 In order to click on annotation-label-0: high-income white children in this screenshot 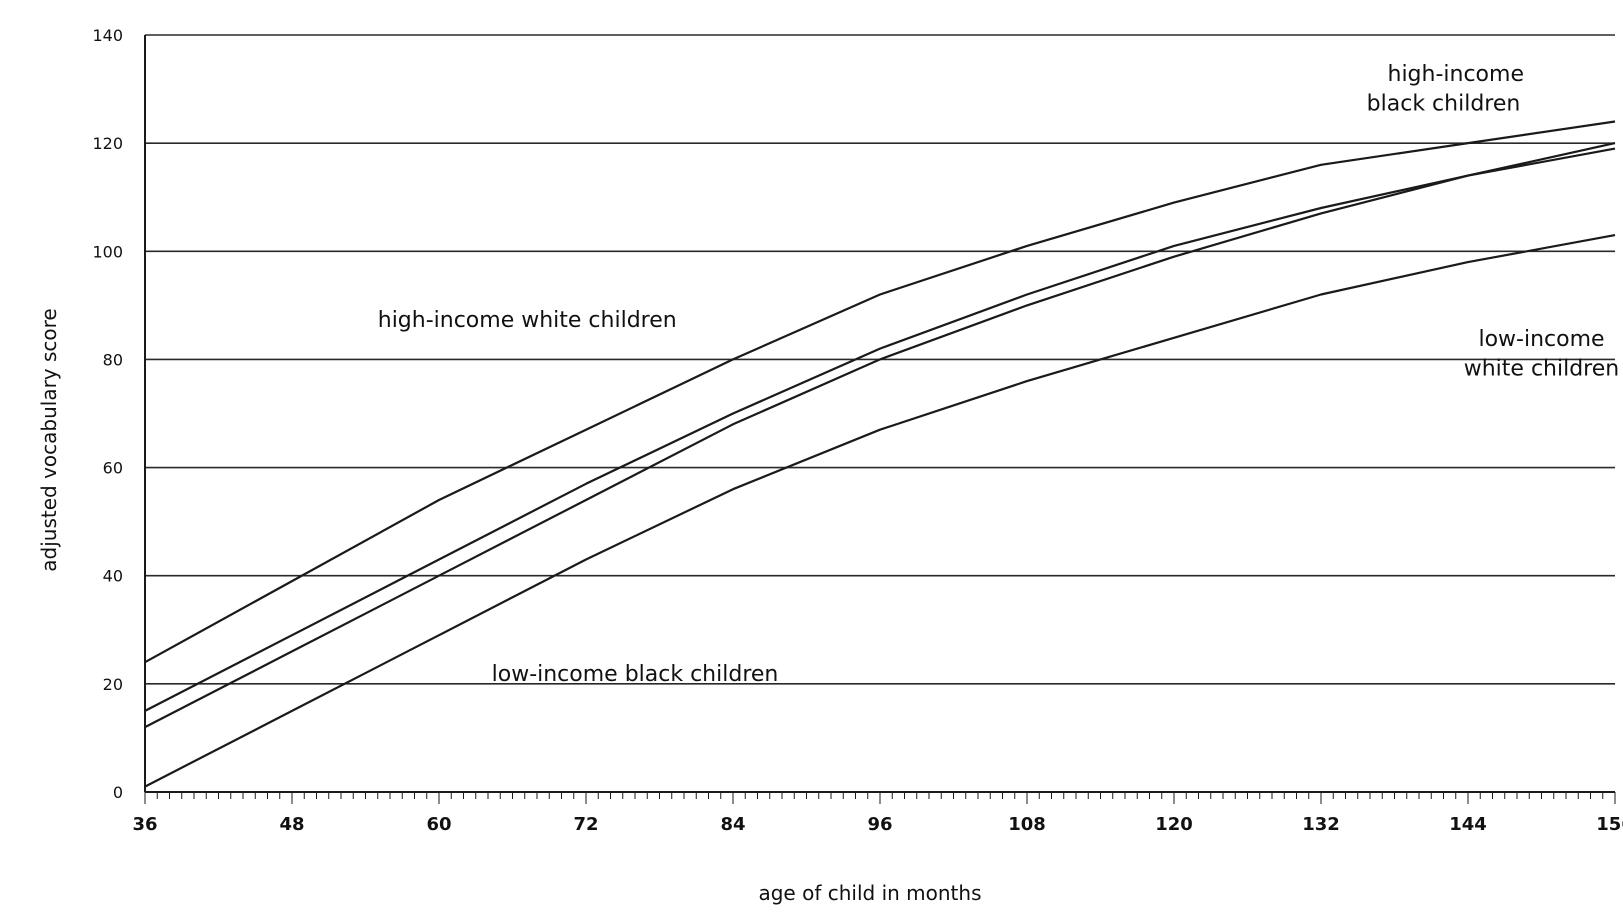, I will do `click(527, 320)`.